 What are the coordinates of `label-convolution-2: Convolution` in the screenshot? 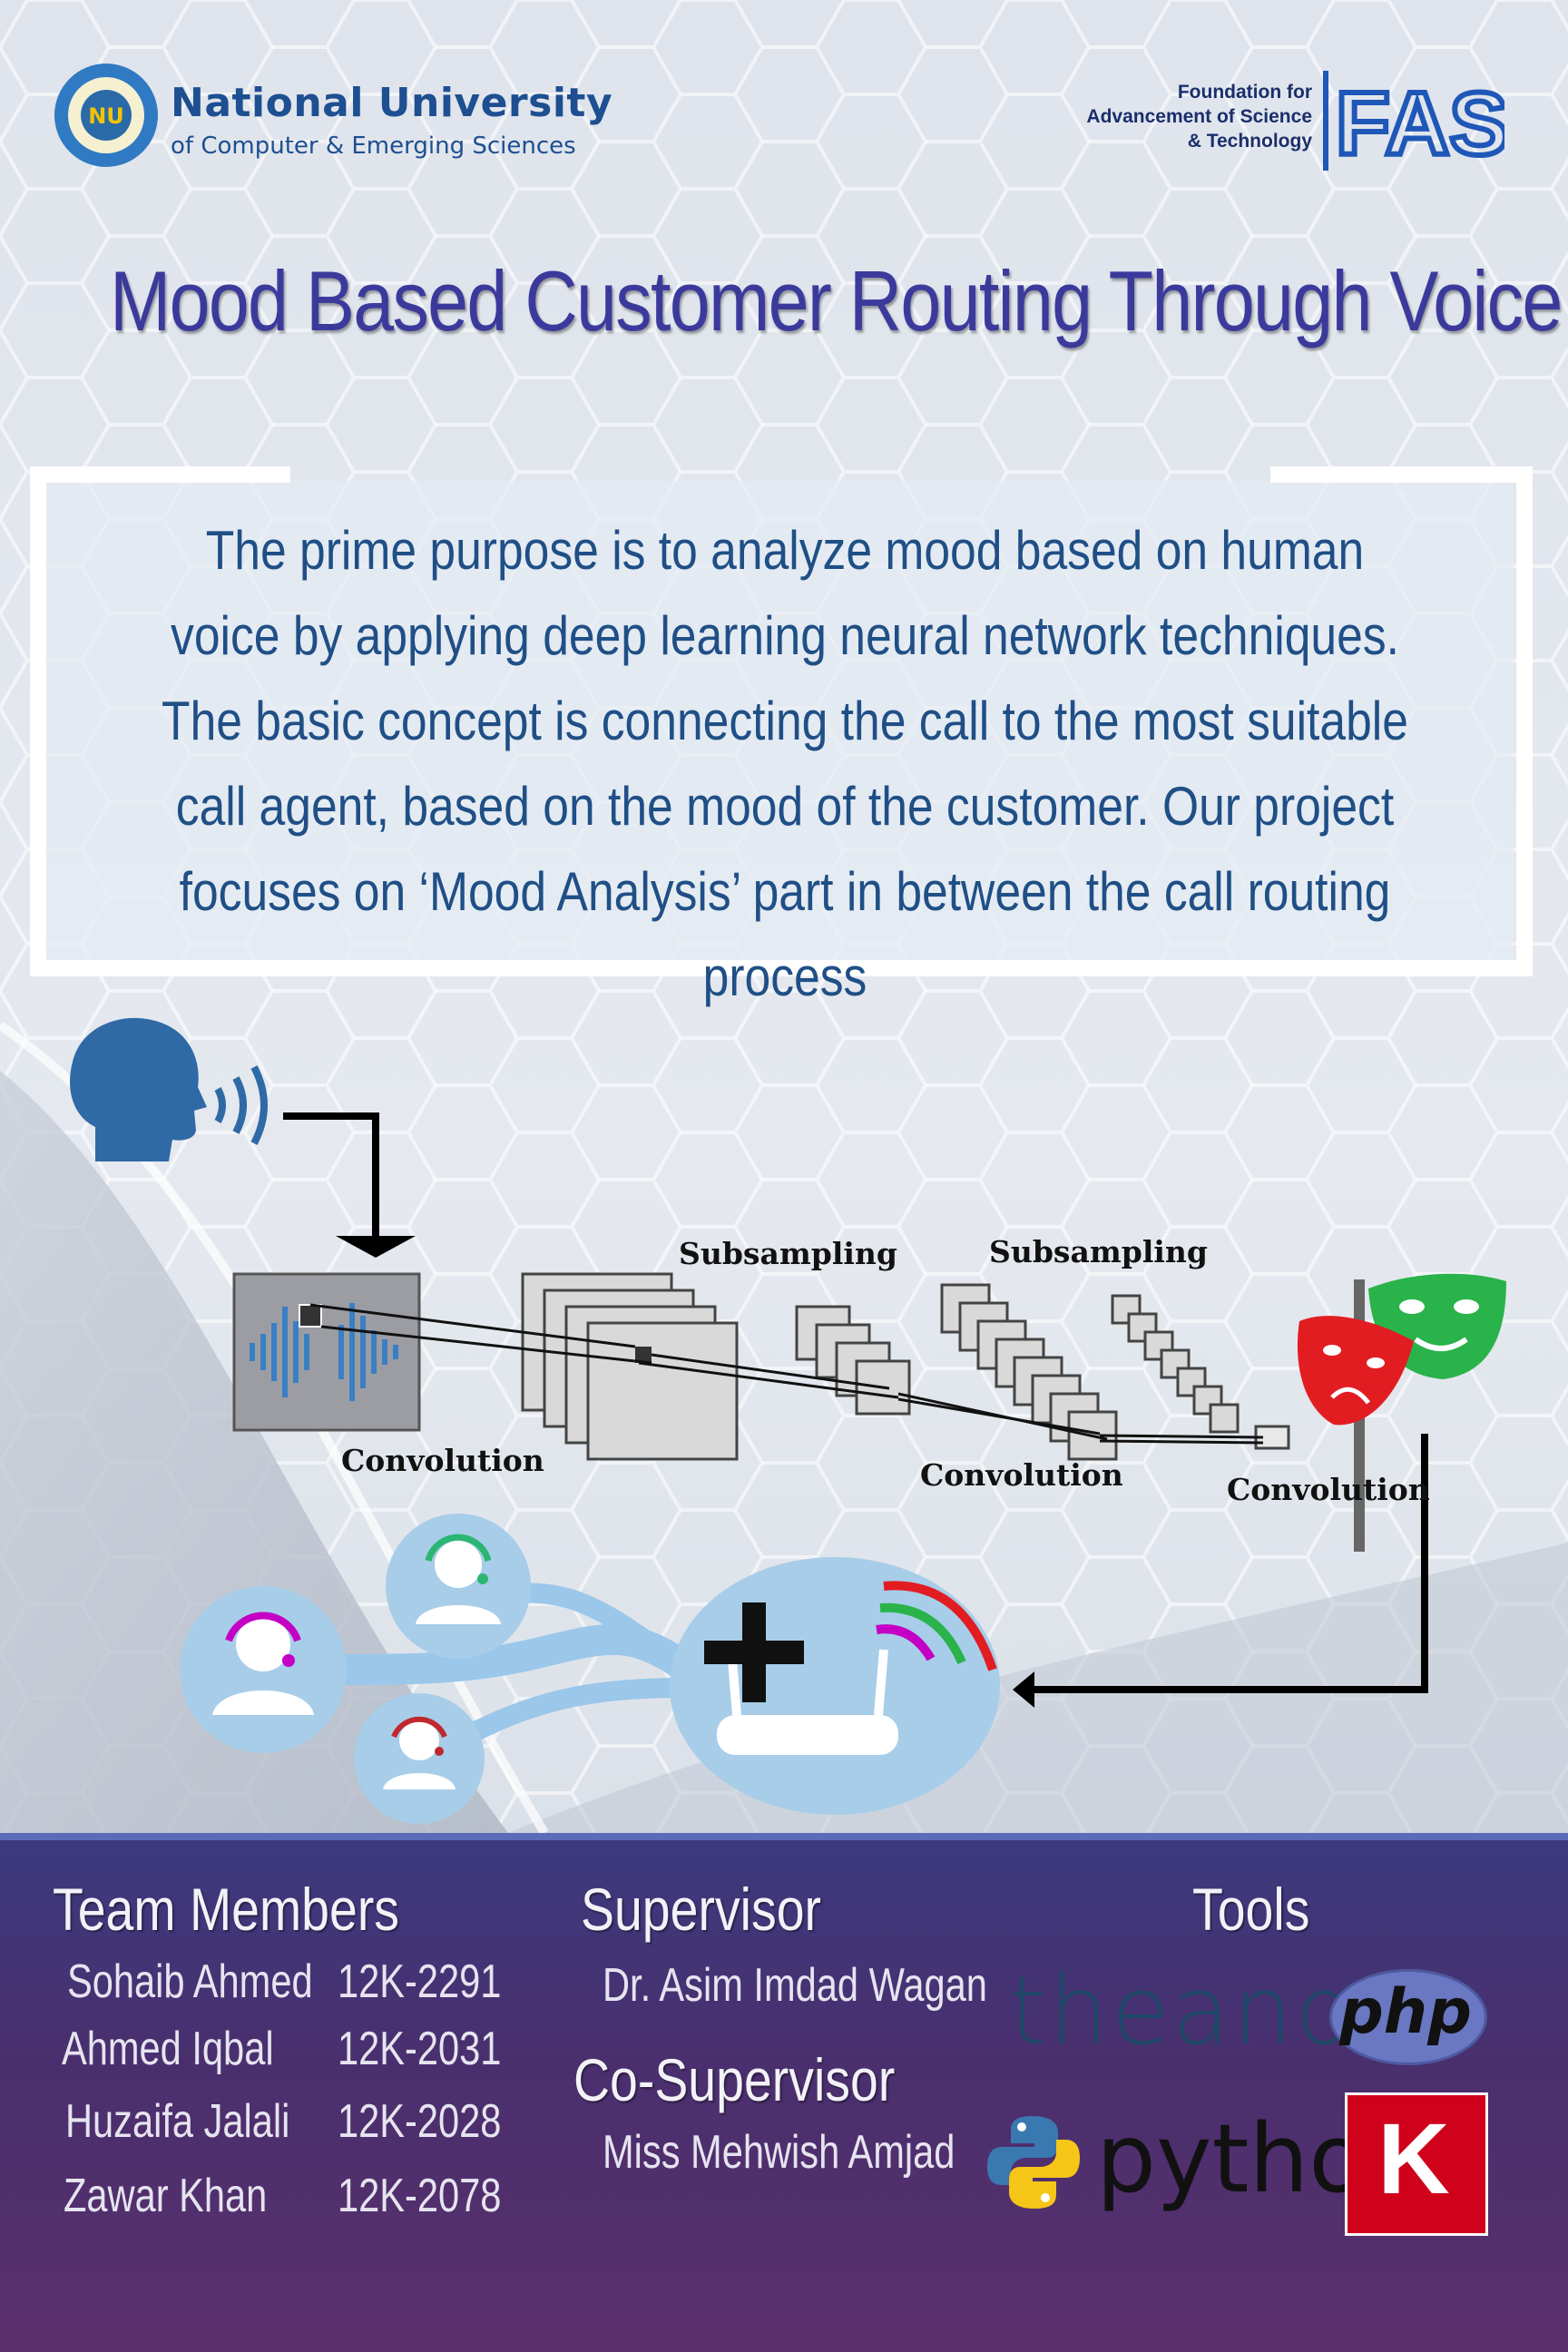 It's located at (1021, 1475).